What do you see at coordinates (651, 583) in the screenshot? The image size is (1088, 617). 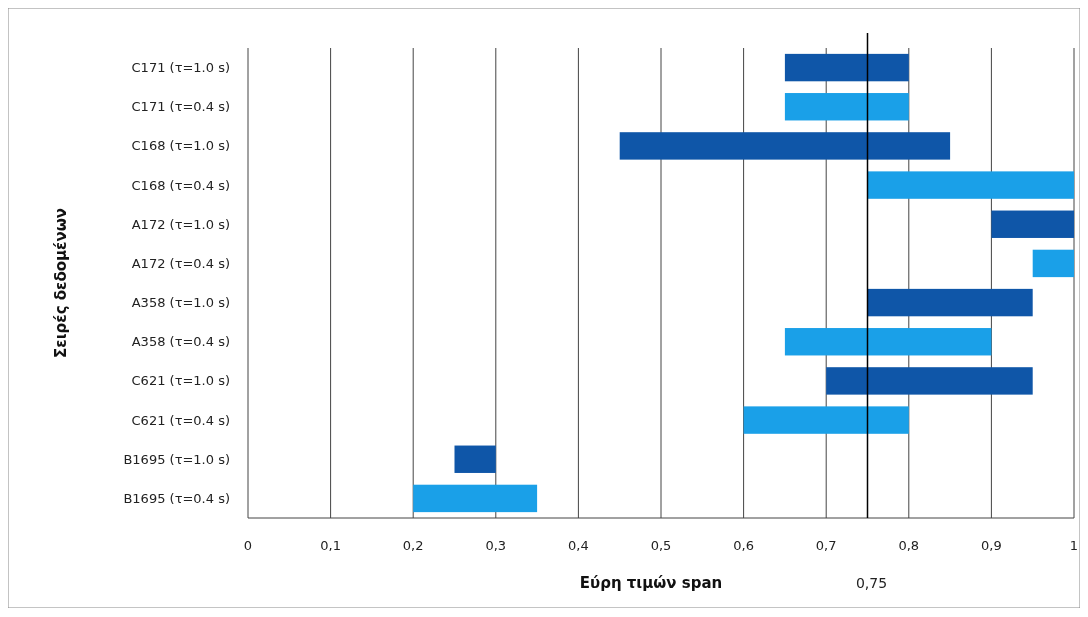 I see `x-axis-title: Εύρη τιμών span` at bounding box center [651, 583].